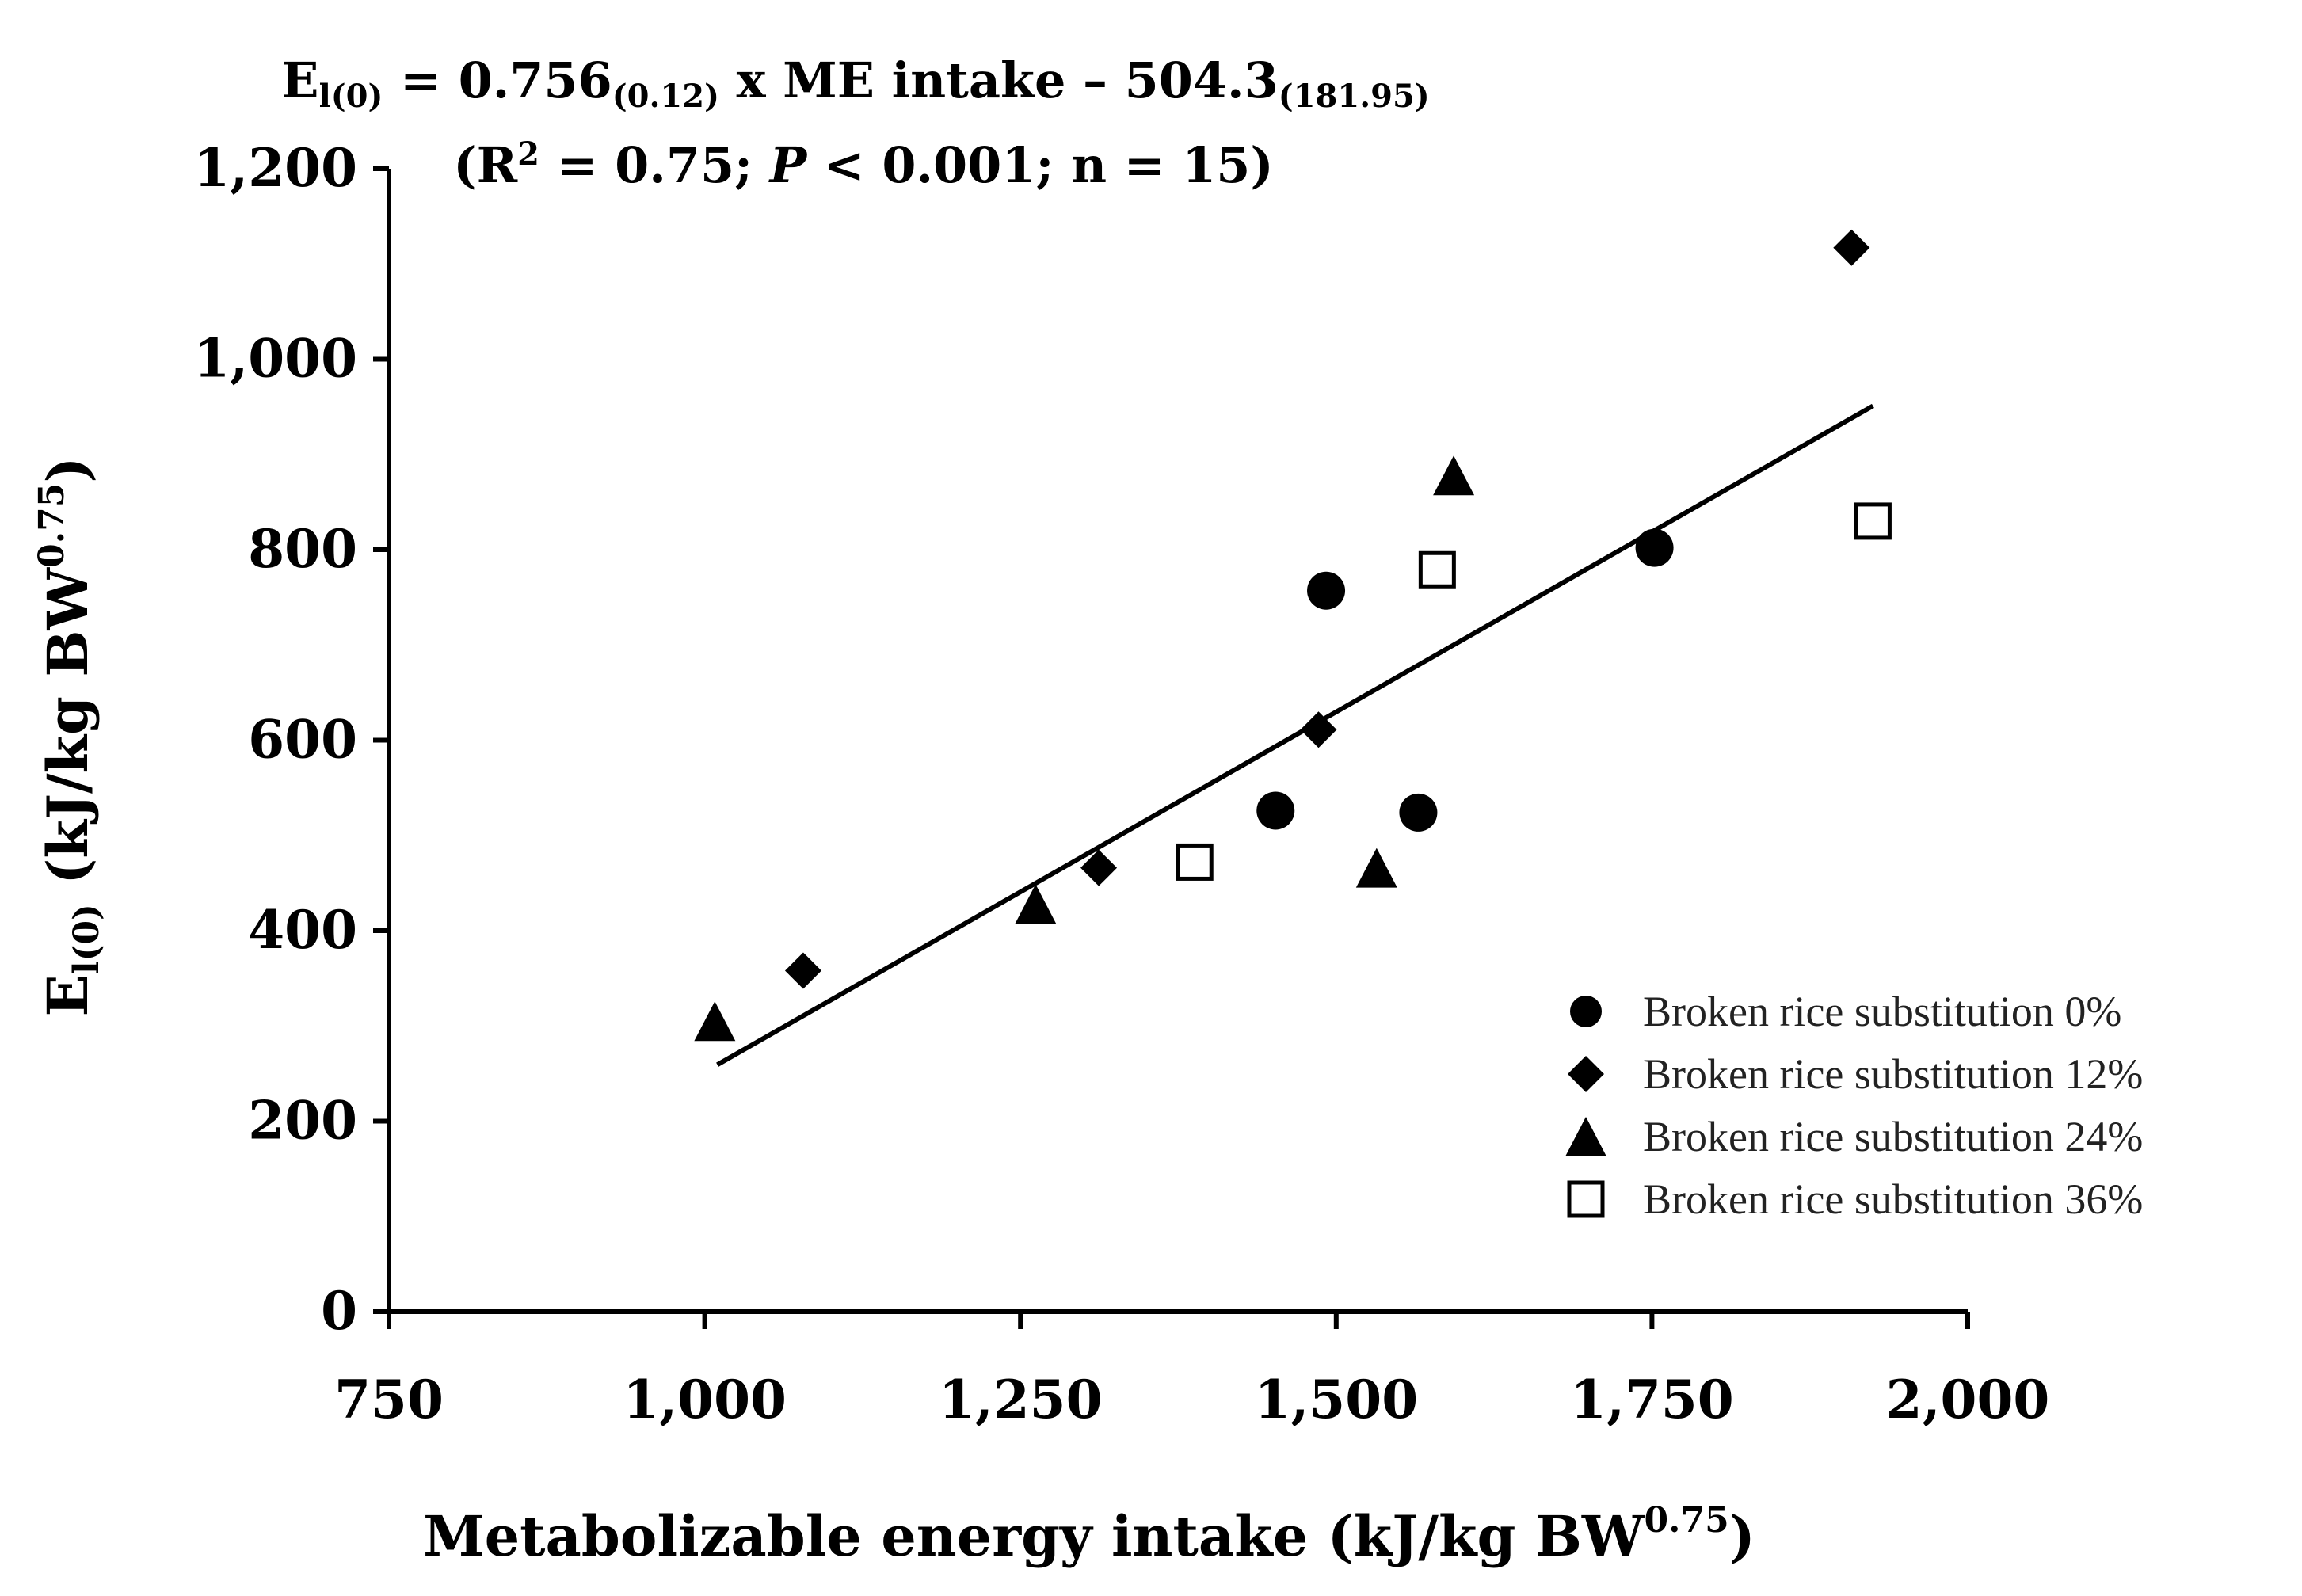 The height and width of the screenshot is (1596, 2302). I want to click on y-tick-label: 200, so click(302, 1121).